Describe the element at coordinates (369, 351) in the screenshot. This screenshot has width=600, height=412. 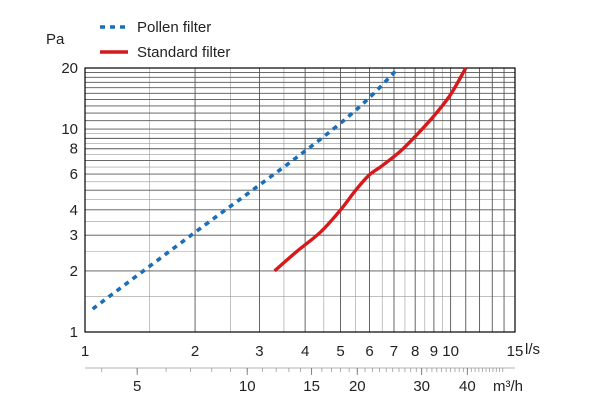
I see `x-tick-label: 6` at that location.